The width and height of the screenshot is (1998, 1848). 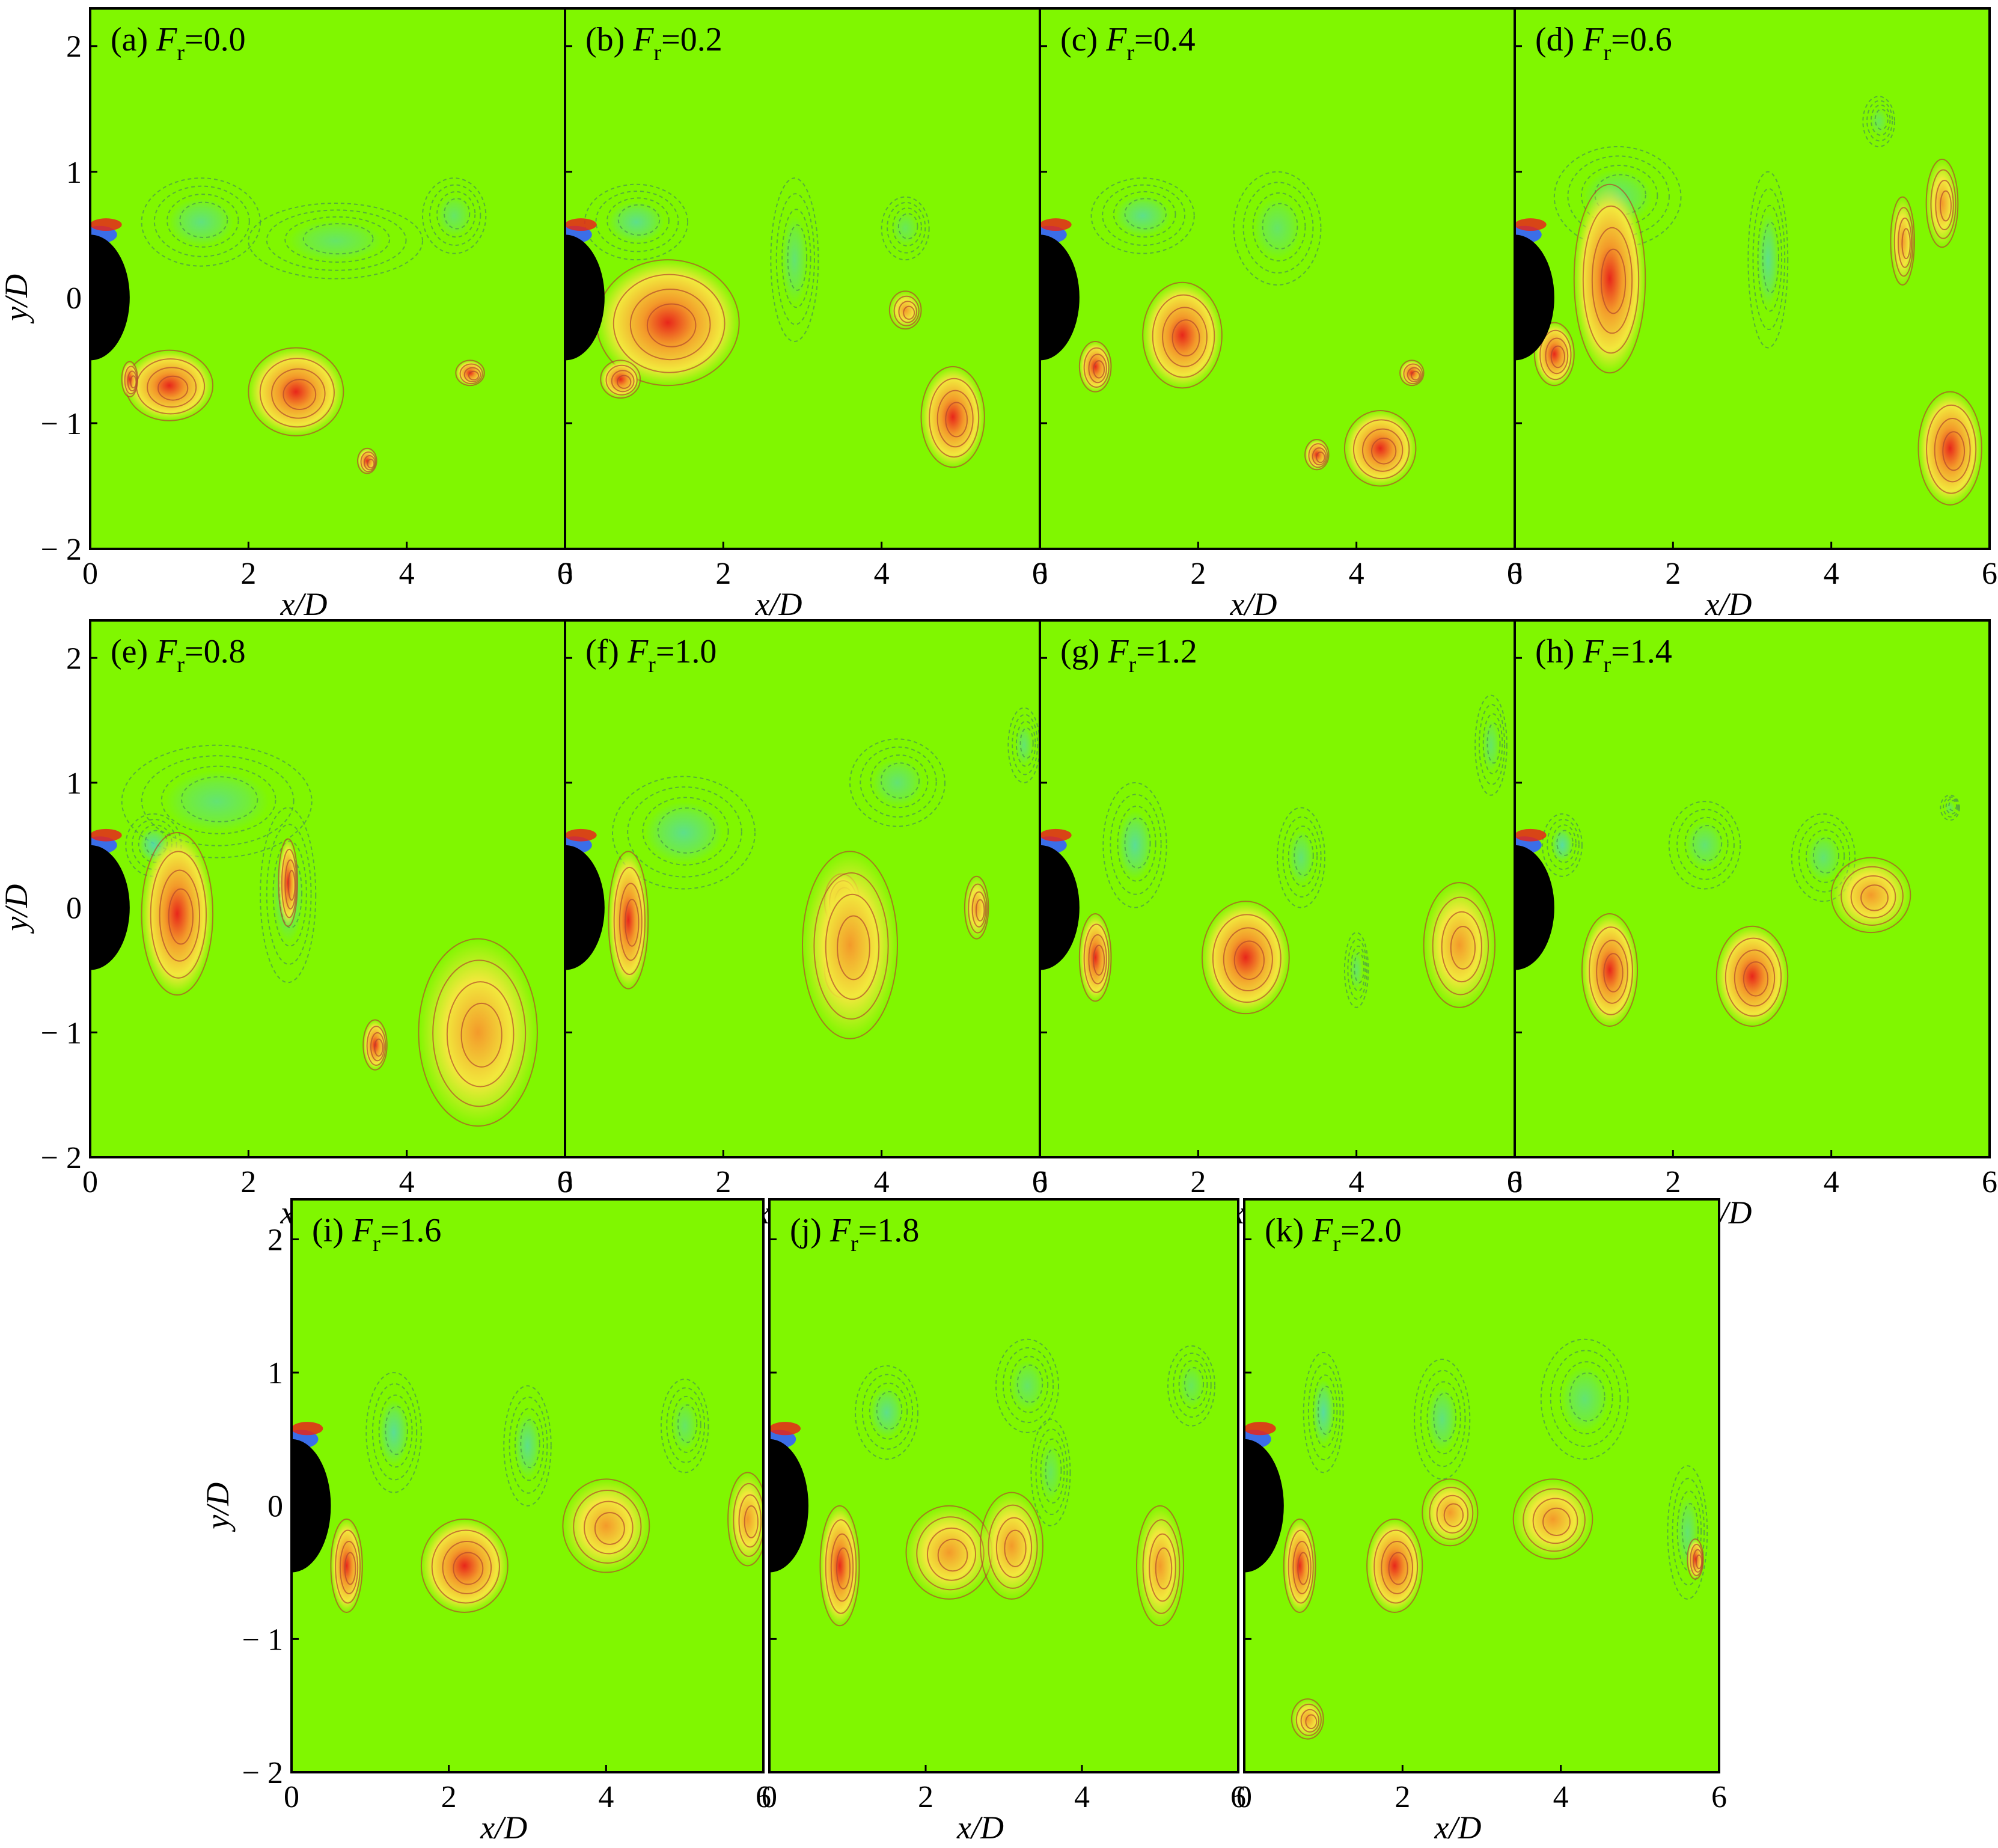 What do you see at coordinates (215, 40) in the screenshot?
I see `panel-value: =0.0` at bounding box center [215, 40].